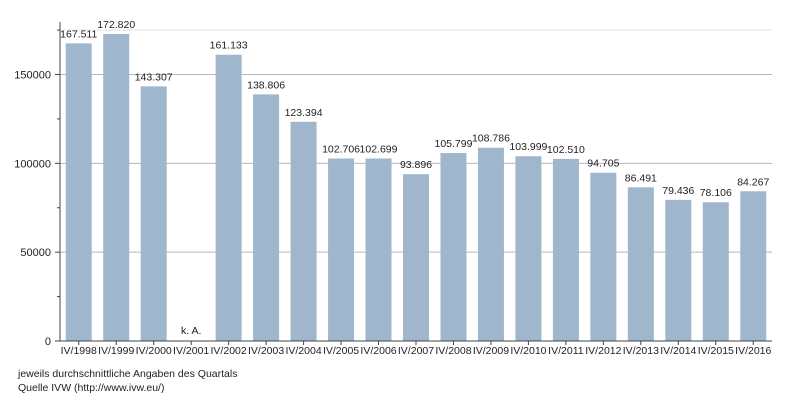  I want to click on bar-value-label: 172.820, so click(116, 25).